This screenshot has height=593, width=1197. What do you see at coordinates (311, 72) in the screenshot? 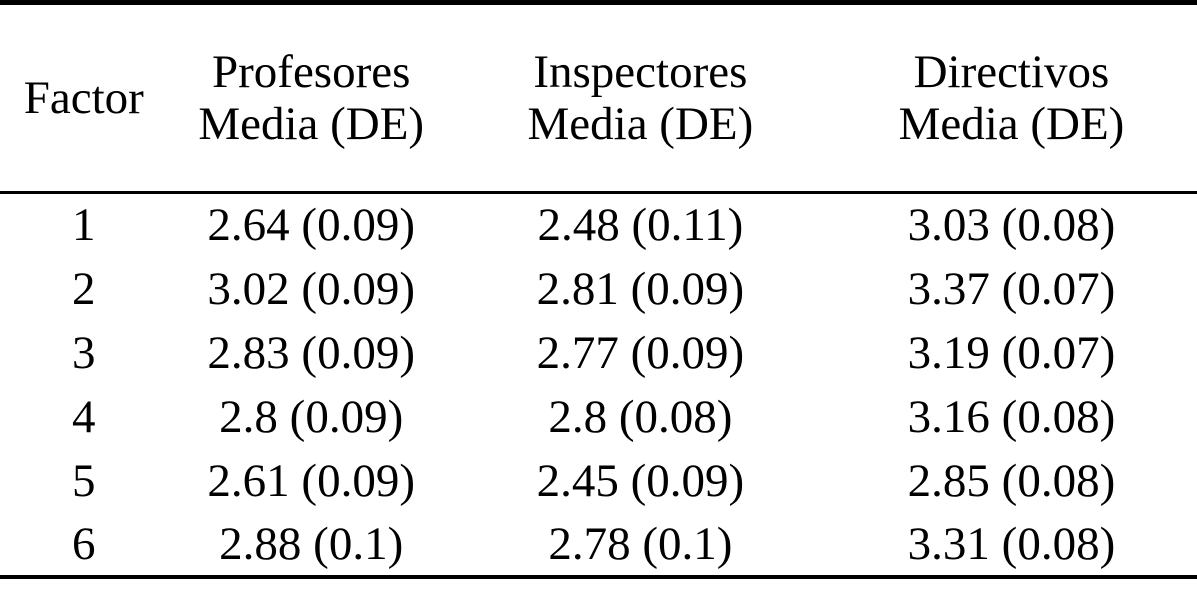
I see `profesores-group-label: Profesores` at bounding box center [311, 72].